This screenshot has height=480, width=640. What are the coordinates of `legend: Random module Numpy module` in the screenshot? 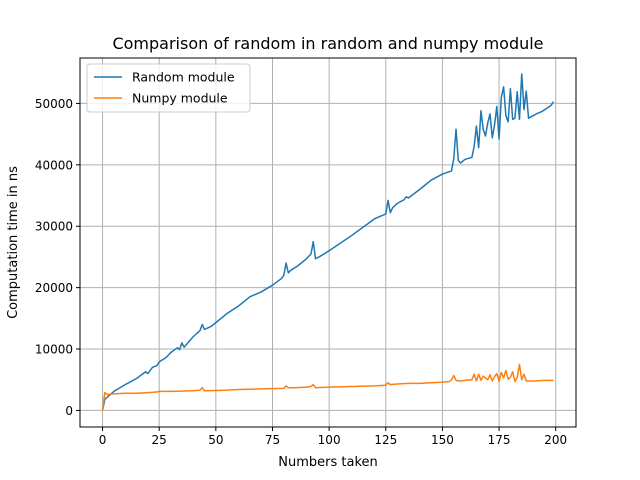 It's located at (168, 88).